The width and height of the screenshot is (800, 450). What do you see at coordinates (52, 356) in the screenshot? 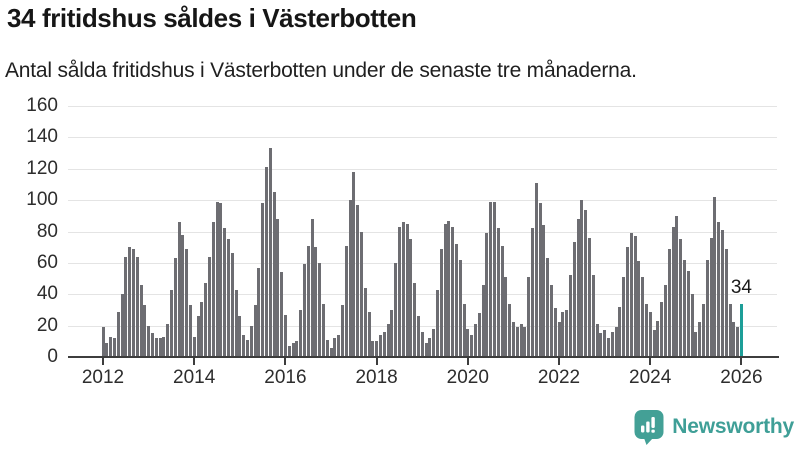
I see `y-axis-label: 0` at bounding box center [52, 356].